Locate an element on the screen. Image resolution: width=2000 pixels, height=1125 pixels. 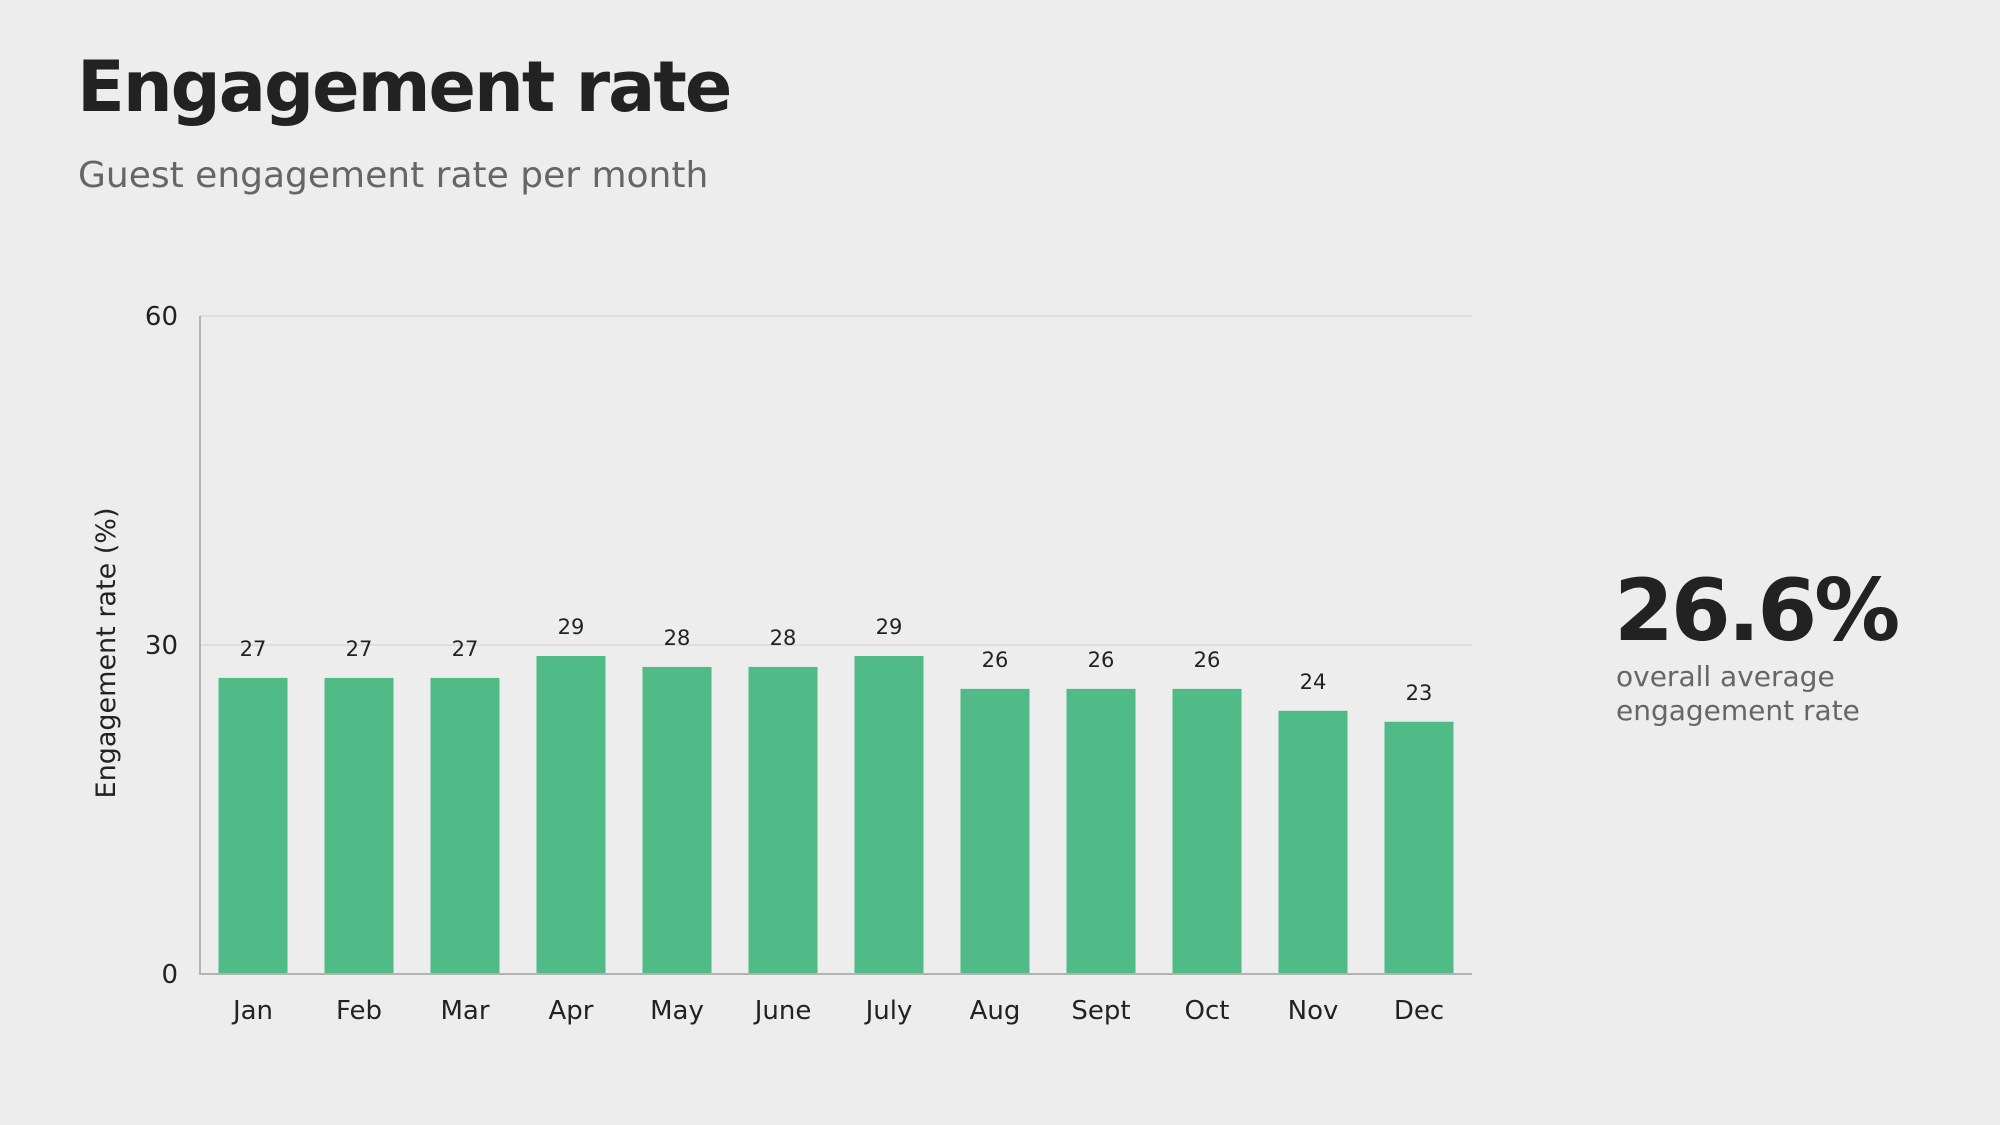
data-label: 24 is located at coordinates (1313, 682).